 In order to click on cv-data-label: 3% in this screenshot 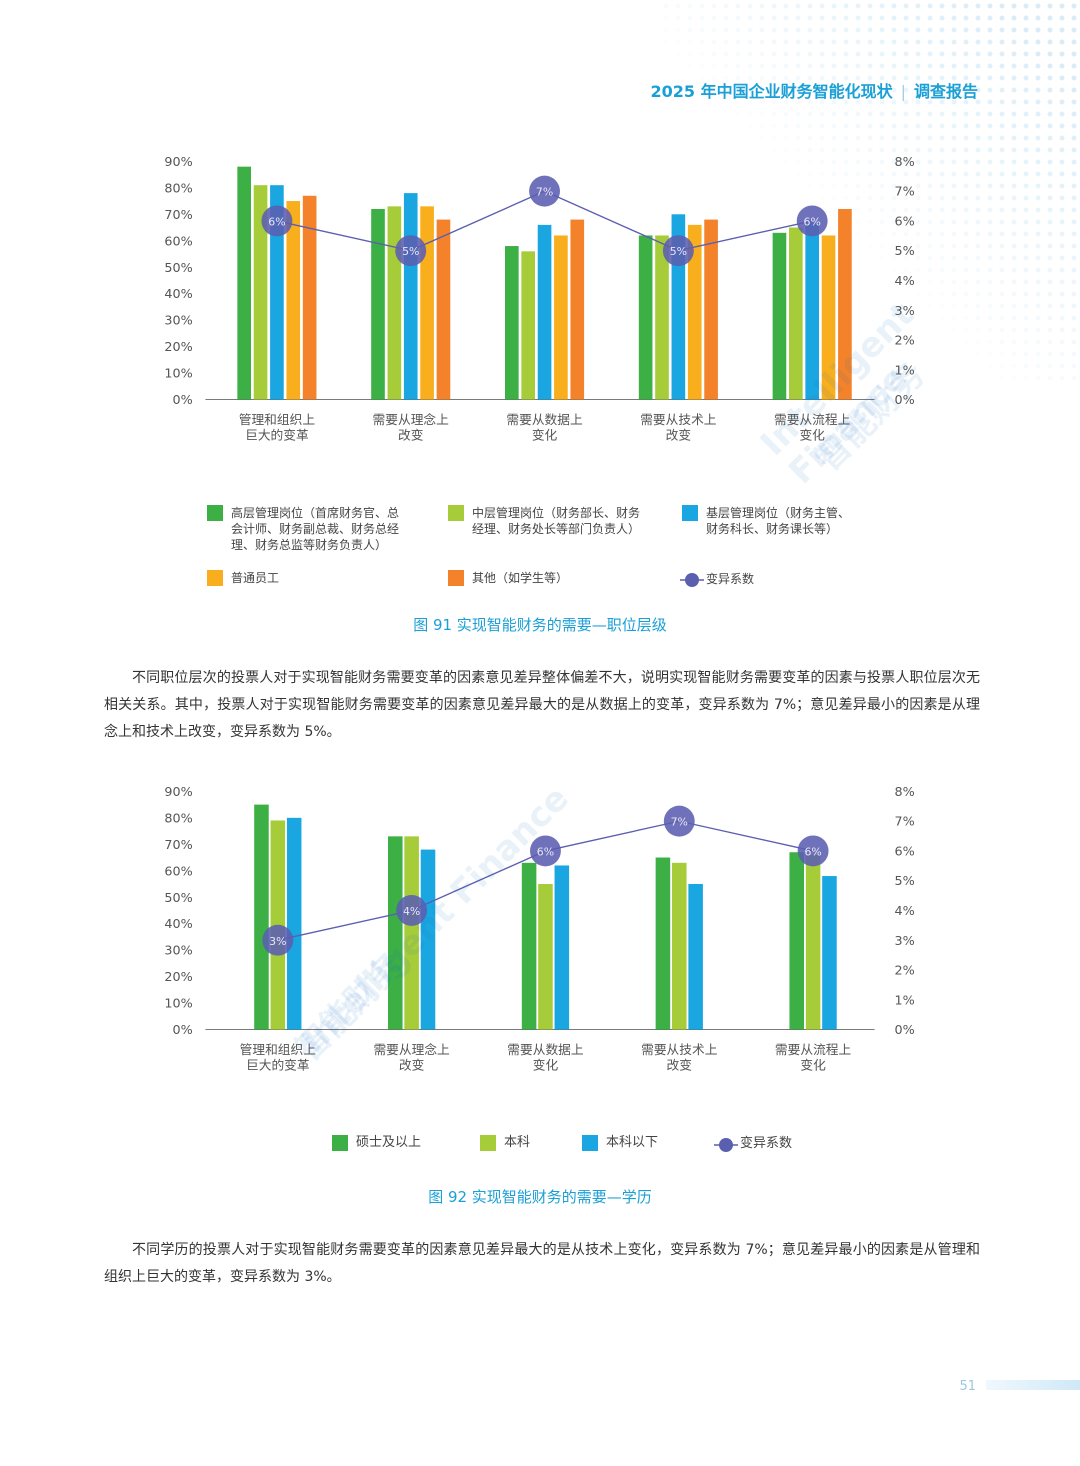, I will do `click(277, 941)`.